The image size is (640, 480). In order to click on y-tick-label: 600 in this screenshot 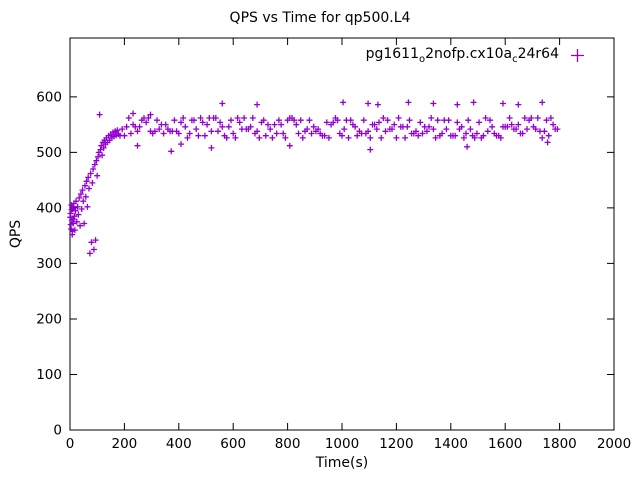, I will do `click(49, 97)`.